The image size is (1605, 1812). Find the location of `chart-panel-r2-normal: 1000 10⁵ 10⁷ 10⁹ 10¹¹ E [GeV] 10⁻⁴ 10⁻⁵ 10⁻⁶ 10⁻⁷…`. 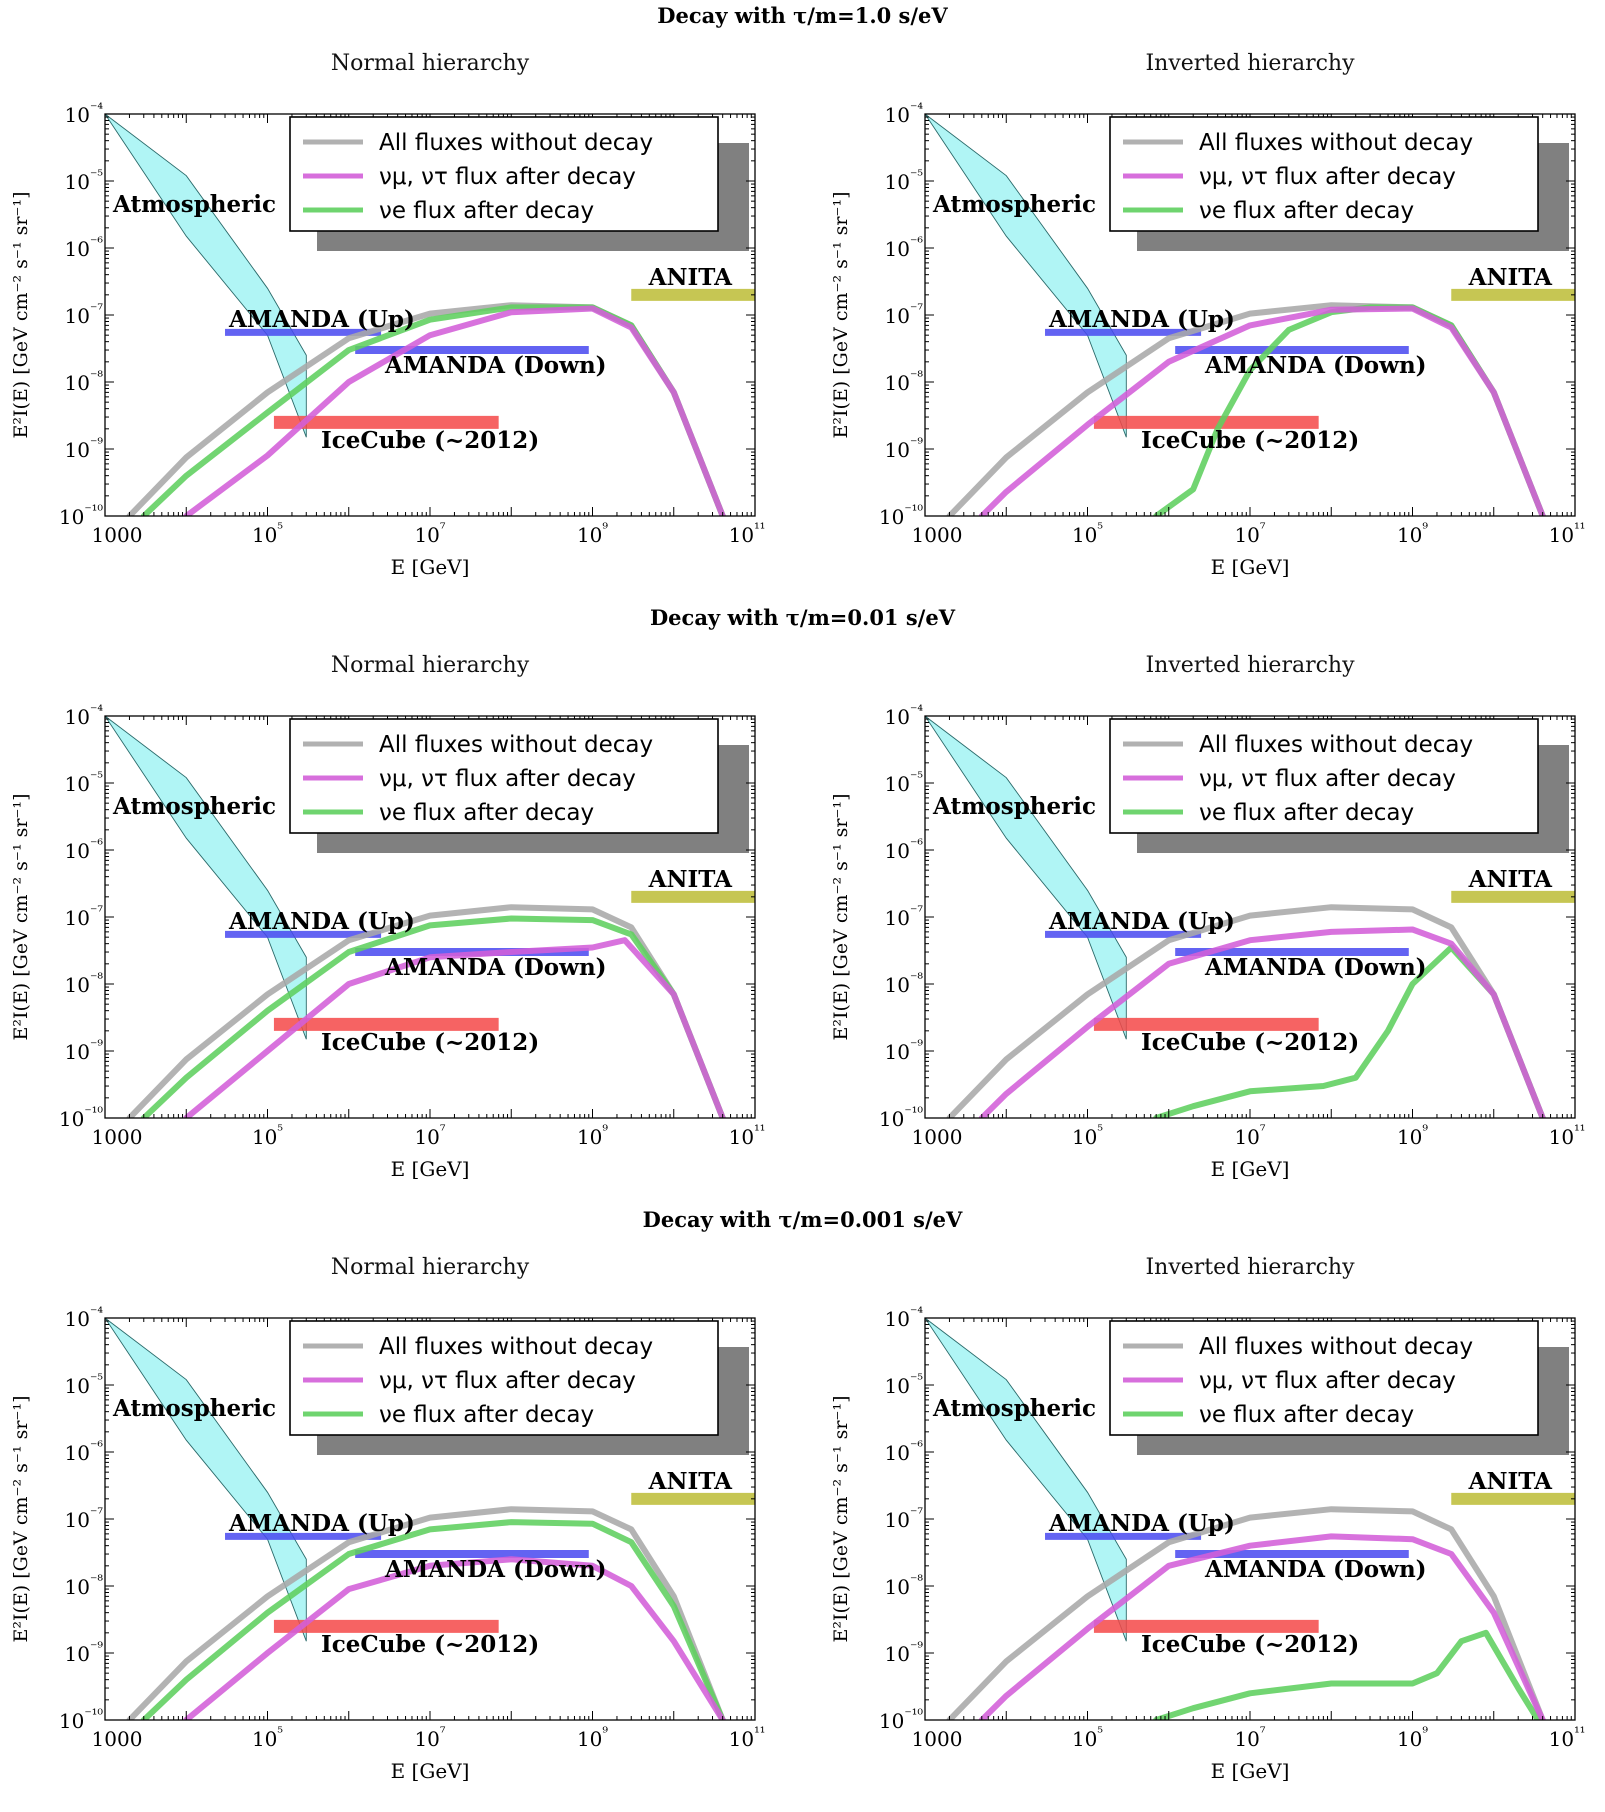

chart-panel-r2-normal: 1000 10⁵ 10⁷ 10⁹ 10¹¹ E [GeV] 10⁻⁴ 10⁻⁵ 10⁻⁶ 10⁻⁷… is located at coordinates (387, 942).